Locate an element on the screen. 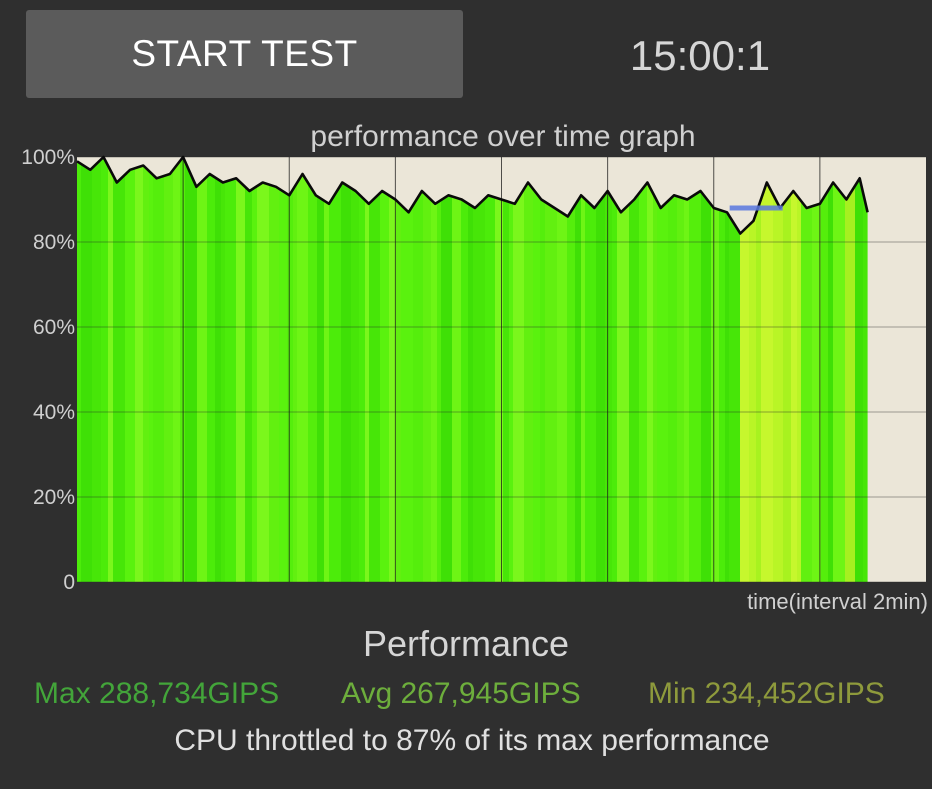  timer-display: 15:00:1 is located at coordinates (700, 55).